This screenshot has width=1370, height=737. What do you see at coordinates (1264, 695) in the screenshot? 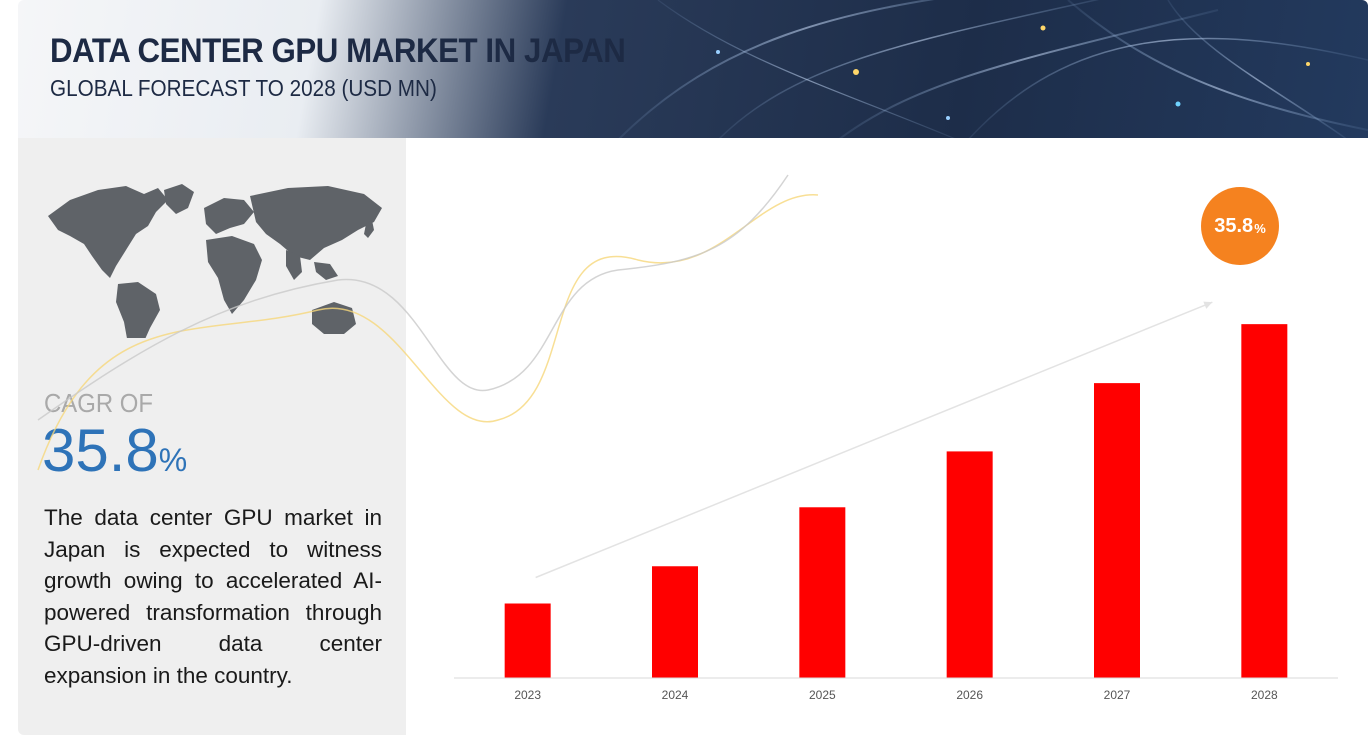
I see `x-tick-label: 2028` at bounding box center [1264, 695].